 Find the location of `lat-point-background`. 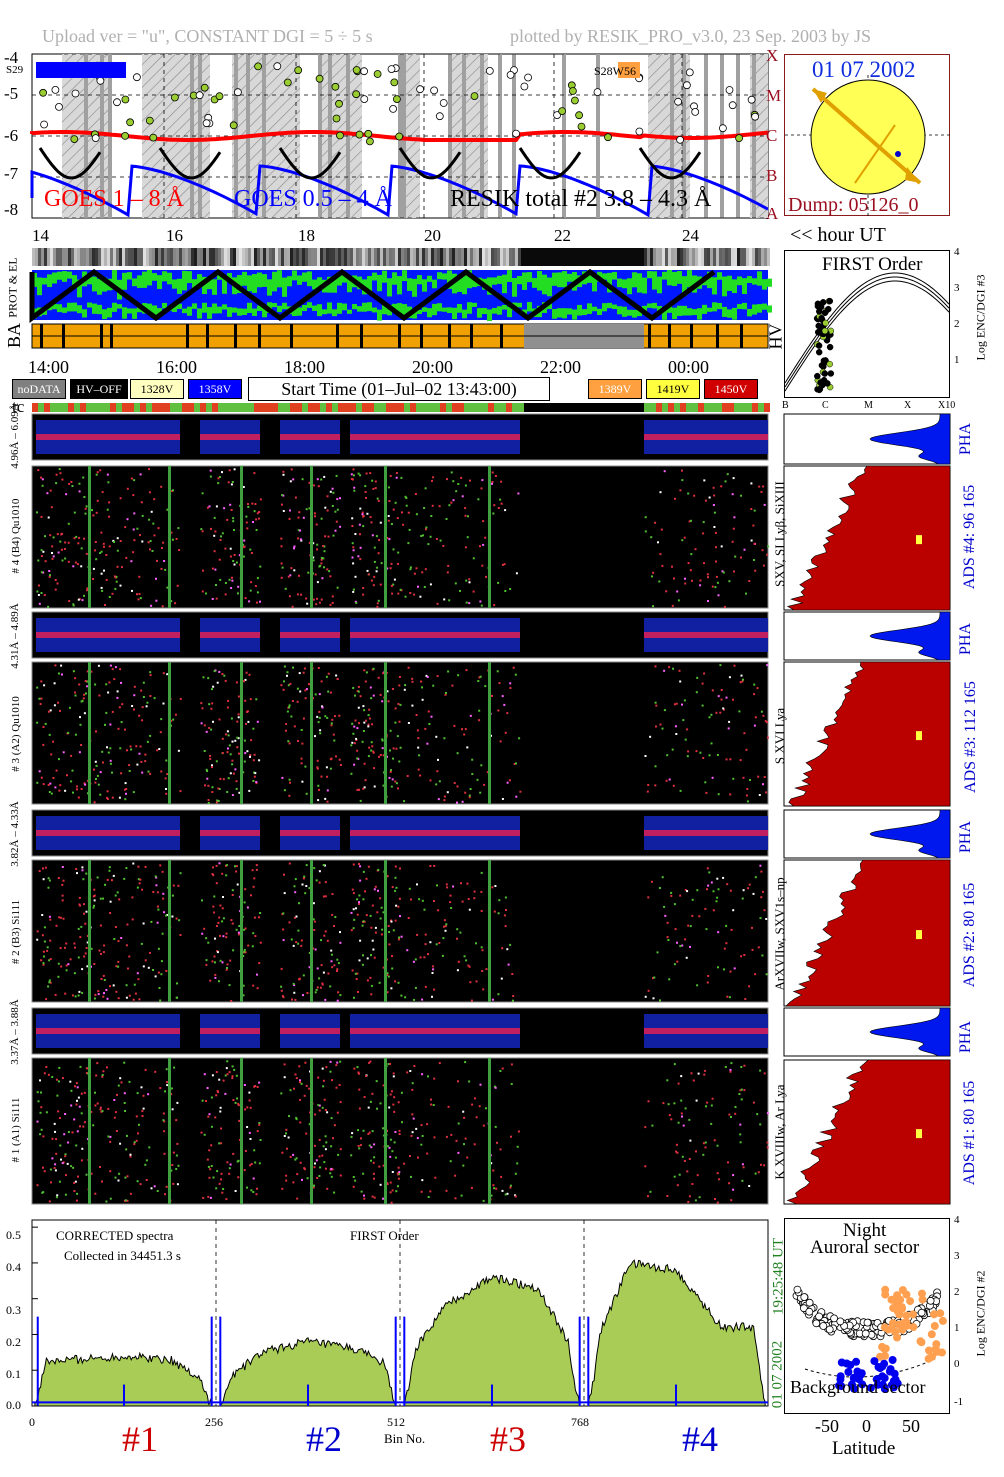

lat-point-background is located at coordinates (892, 1360).